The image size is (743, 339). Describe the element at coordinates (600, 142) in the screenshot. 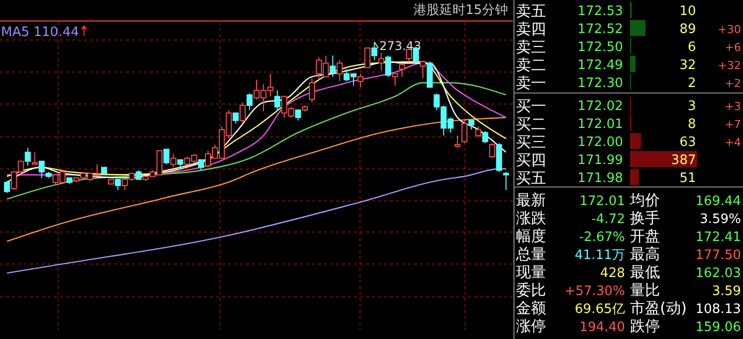

I see `text: 172.00` at that location.